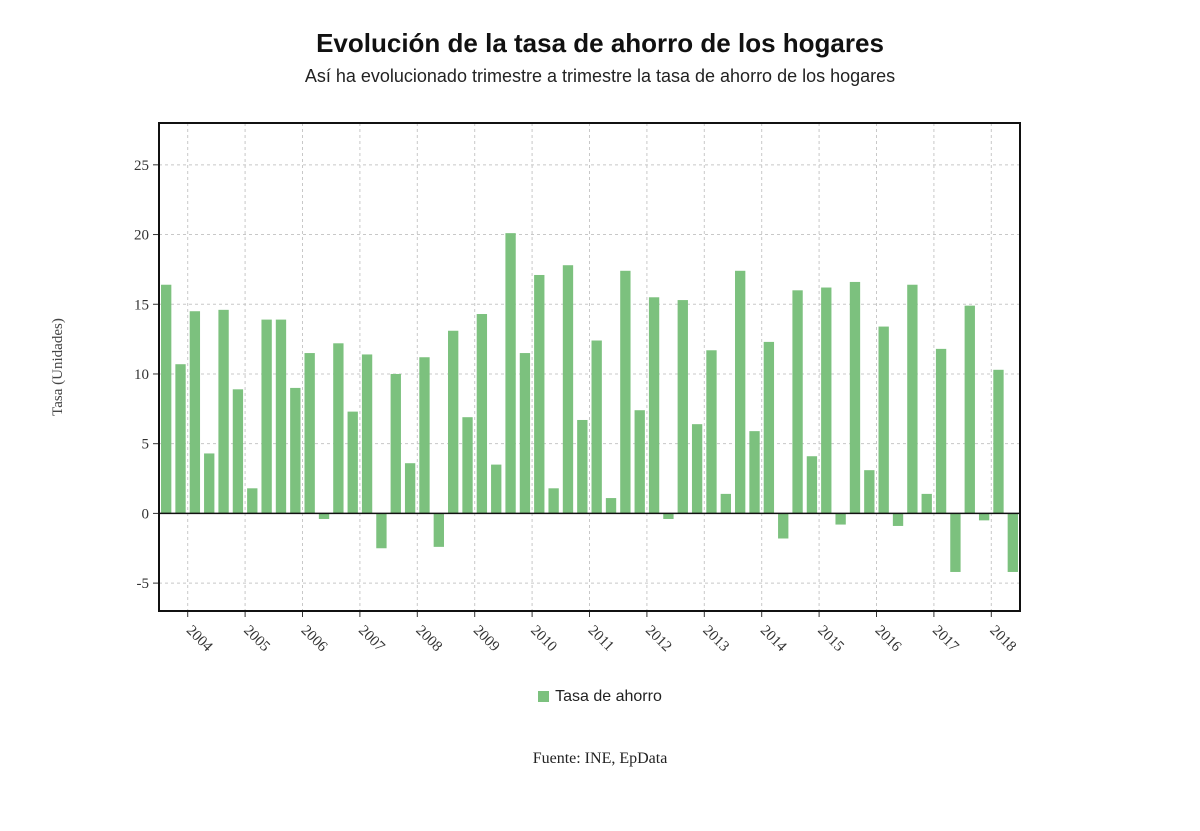  Describe the element at coordinates (146, 514) in the screenshot. I see `y-tick-label: 0` at that location.